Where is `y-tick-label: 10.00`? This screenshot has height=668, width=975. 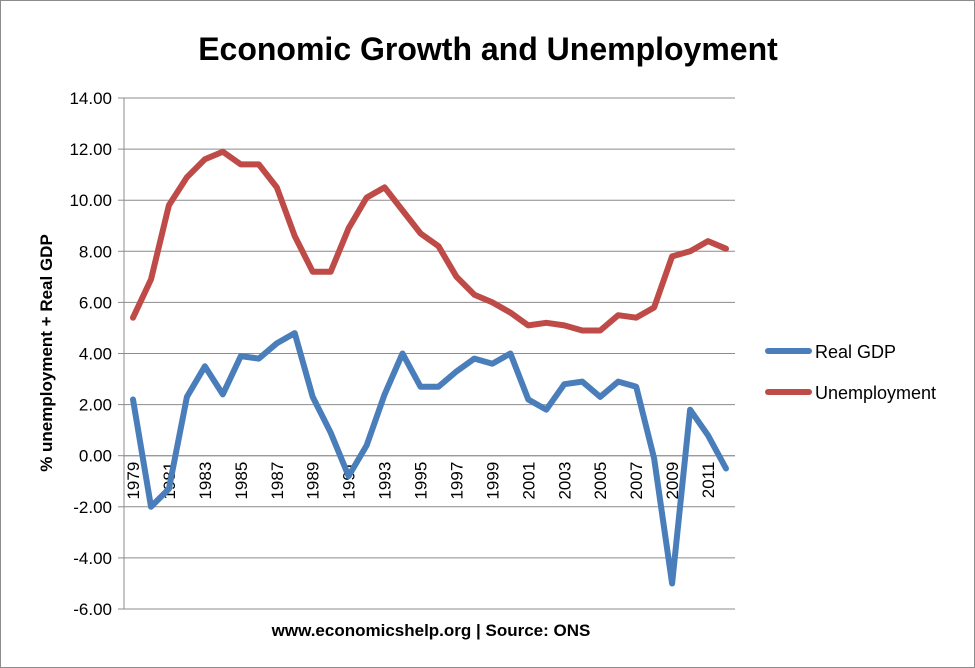
y-tick-label: 10.00 is located at coordinates (90, 200).